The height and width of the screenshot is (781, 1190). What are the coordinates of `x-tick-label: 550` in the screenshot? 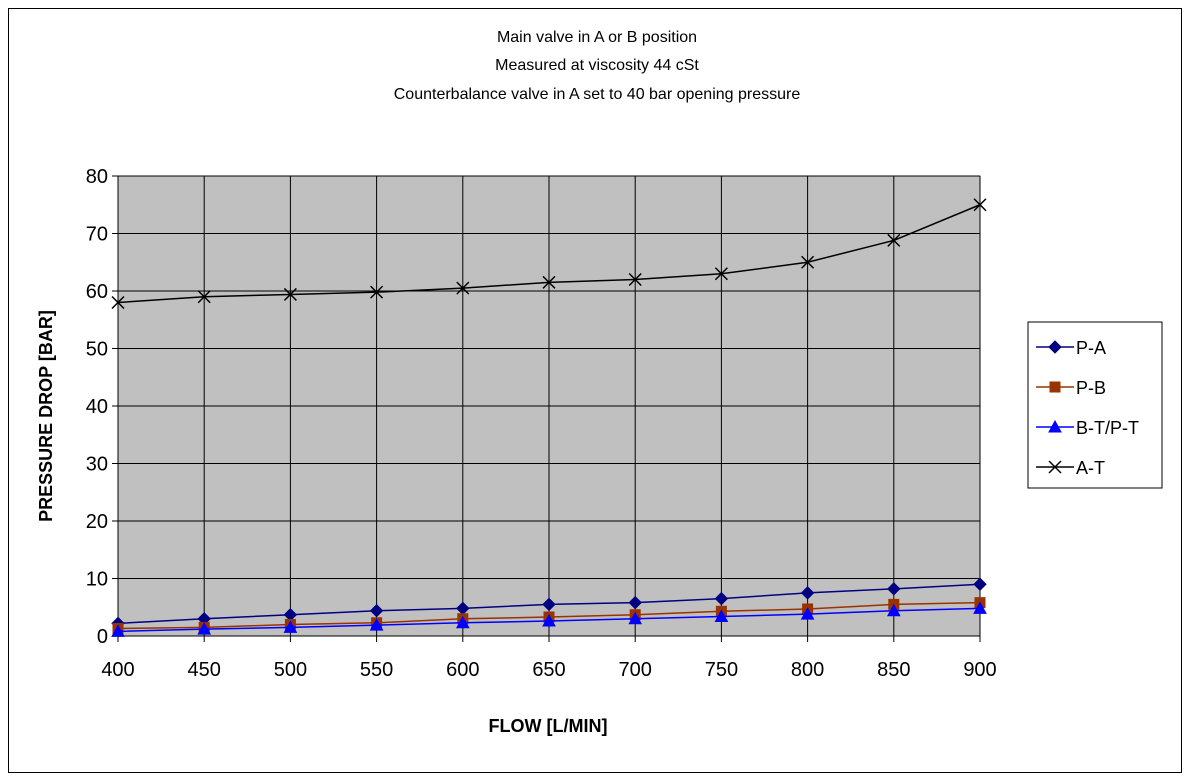 It's located at (376, 670).